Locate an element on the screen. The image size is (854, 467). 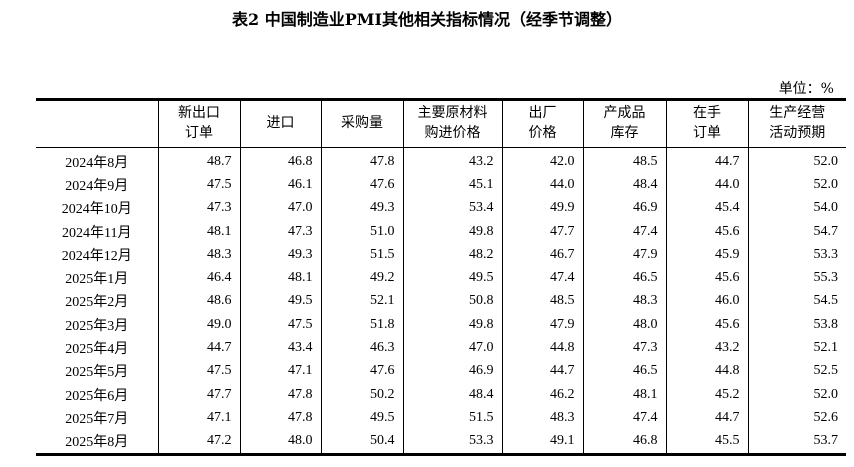
table-row: 2025年8月 47.2 48.0 50.4 53.3 49.1 46.8 45.5 53.7 is located at coordinates (441, 442).